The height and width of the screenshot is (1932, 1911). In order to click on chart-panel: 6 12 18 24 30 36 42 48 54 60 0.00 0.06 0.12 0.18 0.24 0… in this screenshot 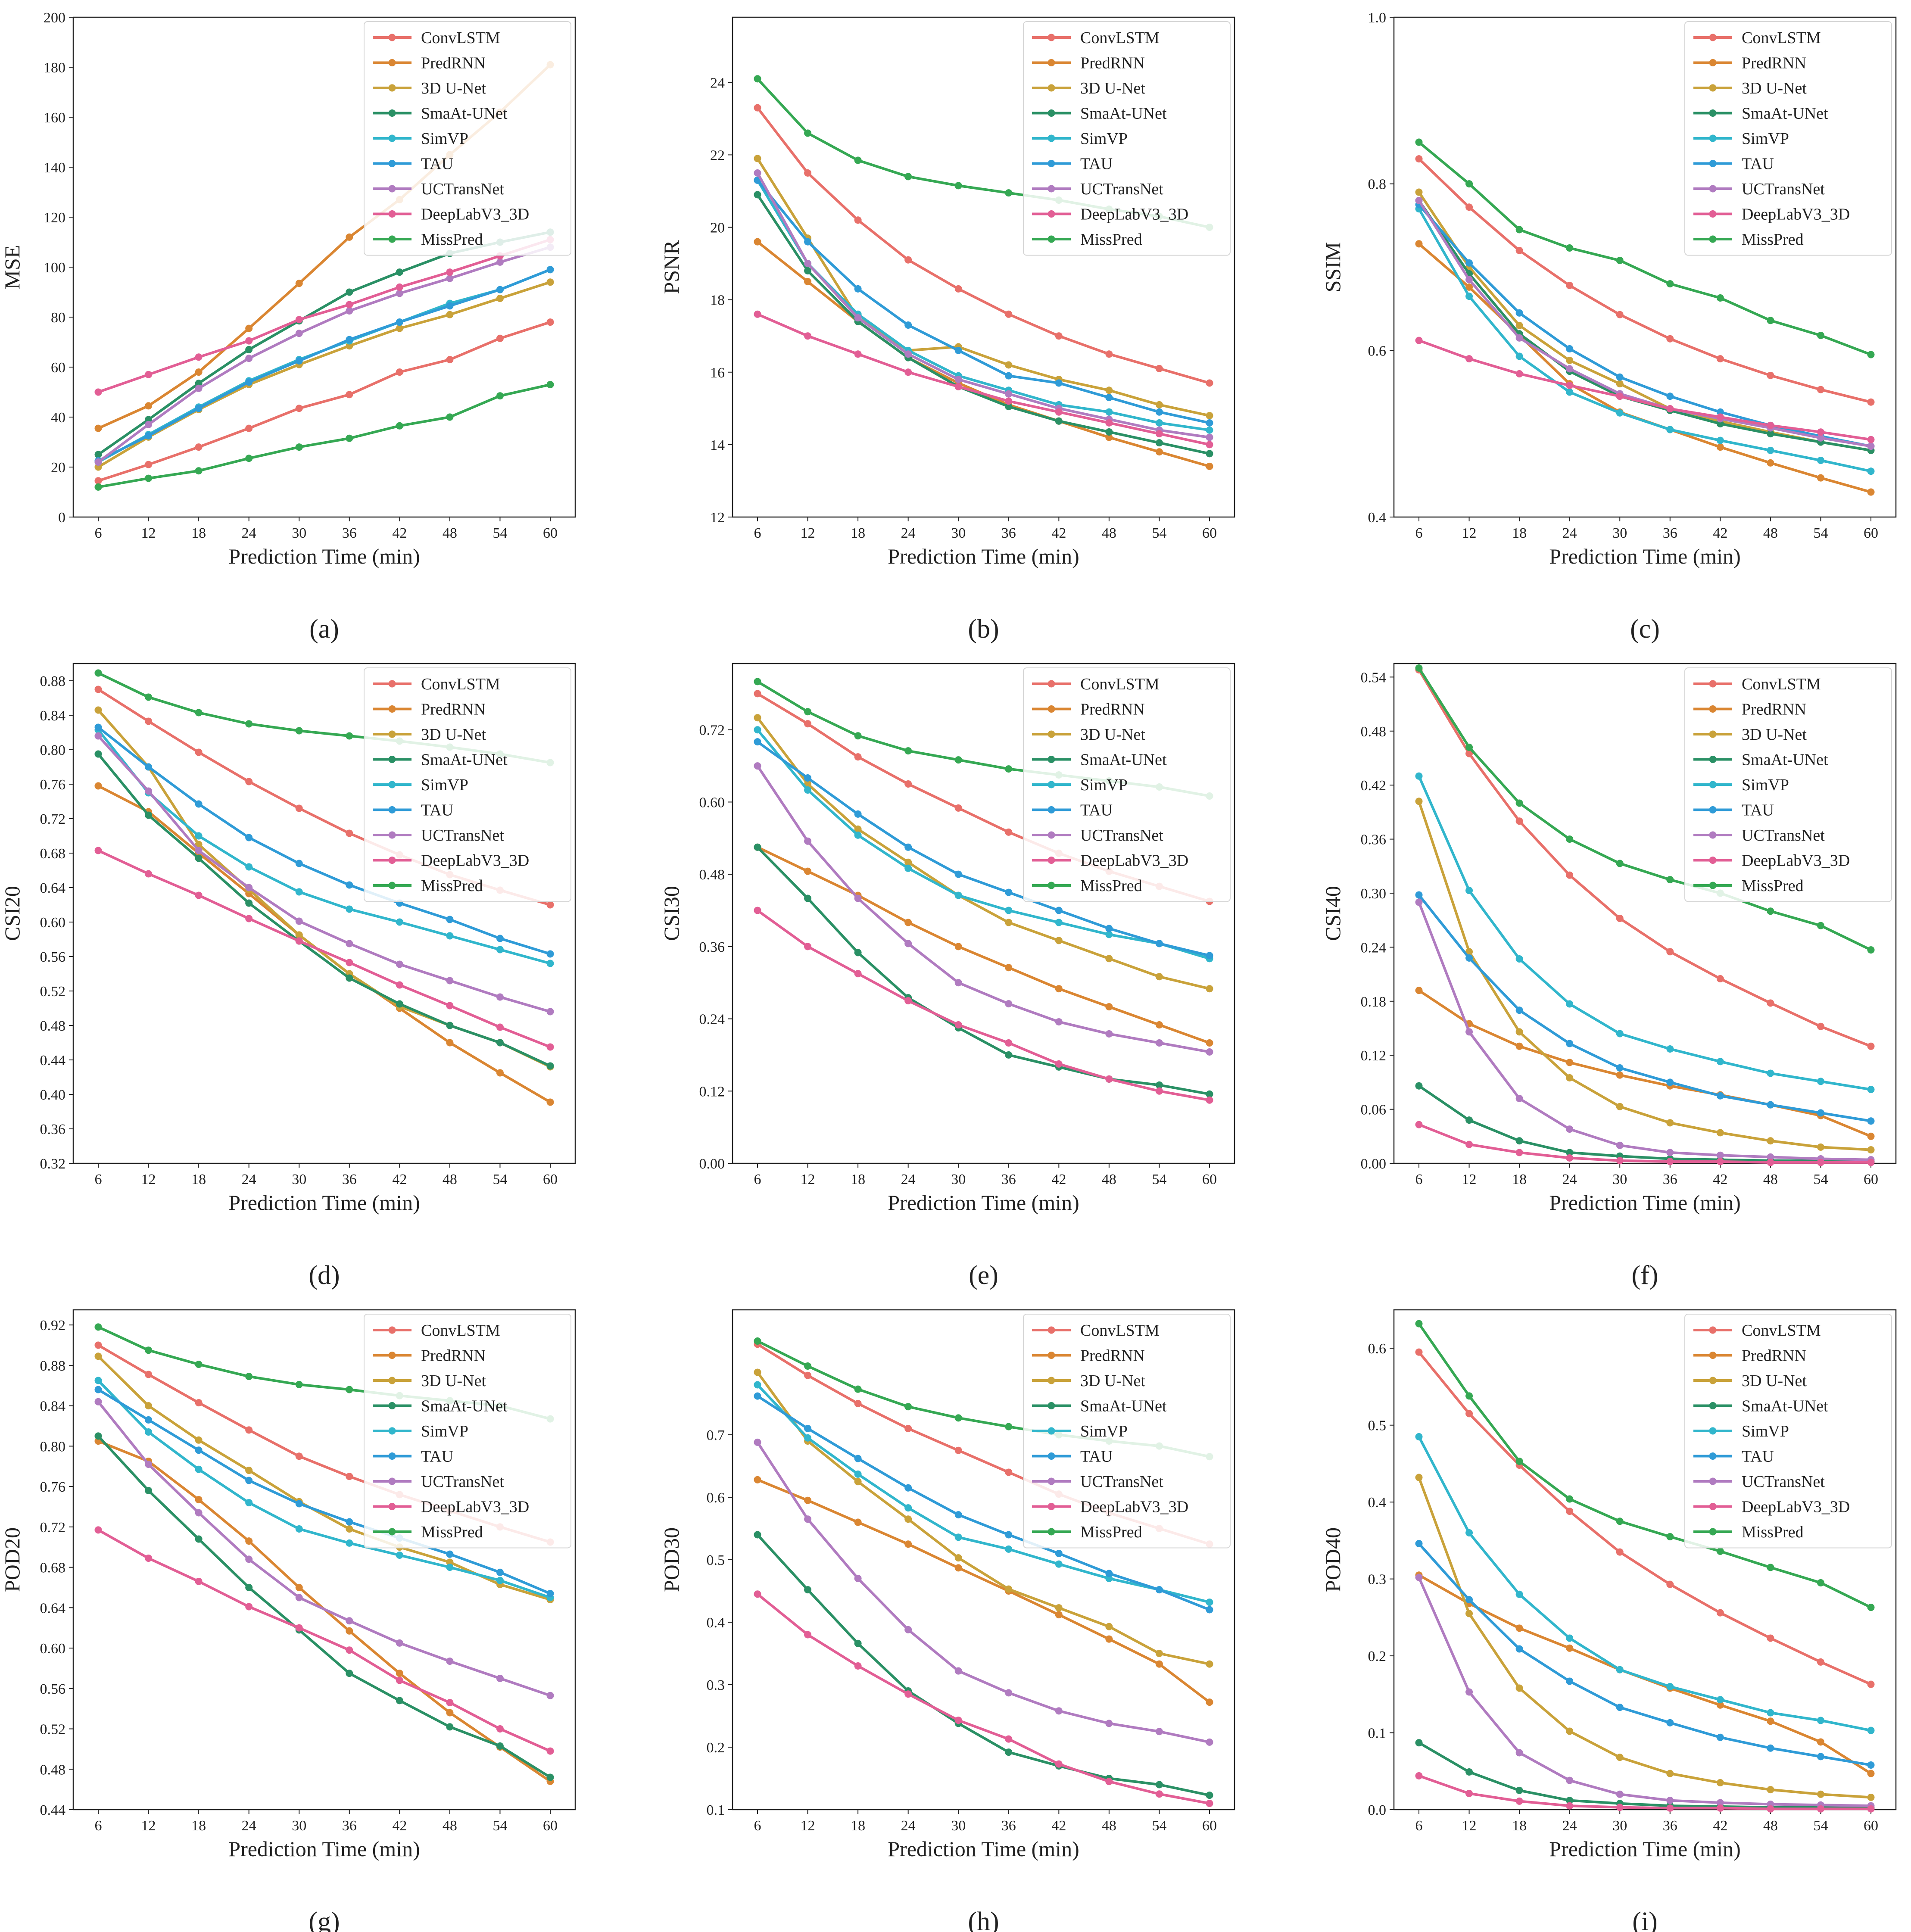, I will do `click(1609, 976)`.